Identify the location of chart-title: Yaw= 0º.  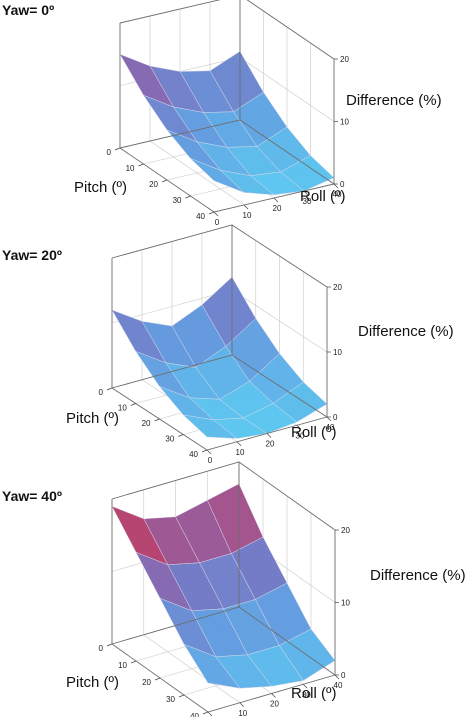
(28, 10).